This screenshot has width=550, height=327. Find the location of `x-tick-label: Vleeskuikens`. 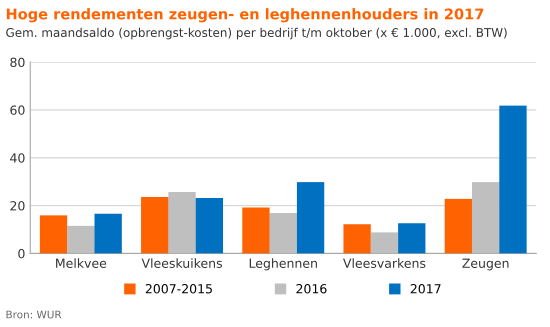

x-tick-label: Vleeskuikens is located at coordinates (182, 263).